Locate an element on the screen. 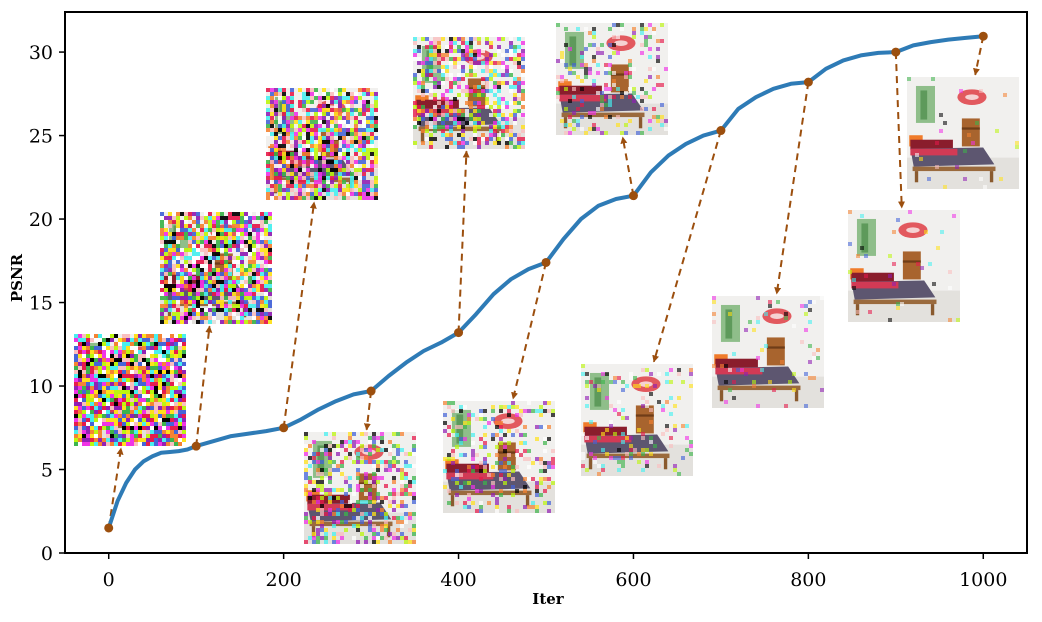  x-tick-label: 1000 is located at coordinates (983, 580).